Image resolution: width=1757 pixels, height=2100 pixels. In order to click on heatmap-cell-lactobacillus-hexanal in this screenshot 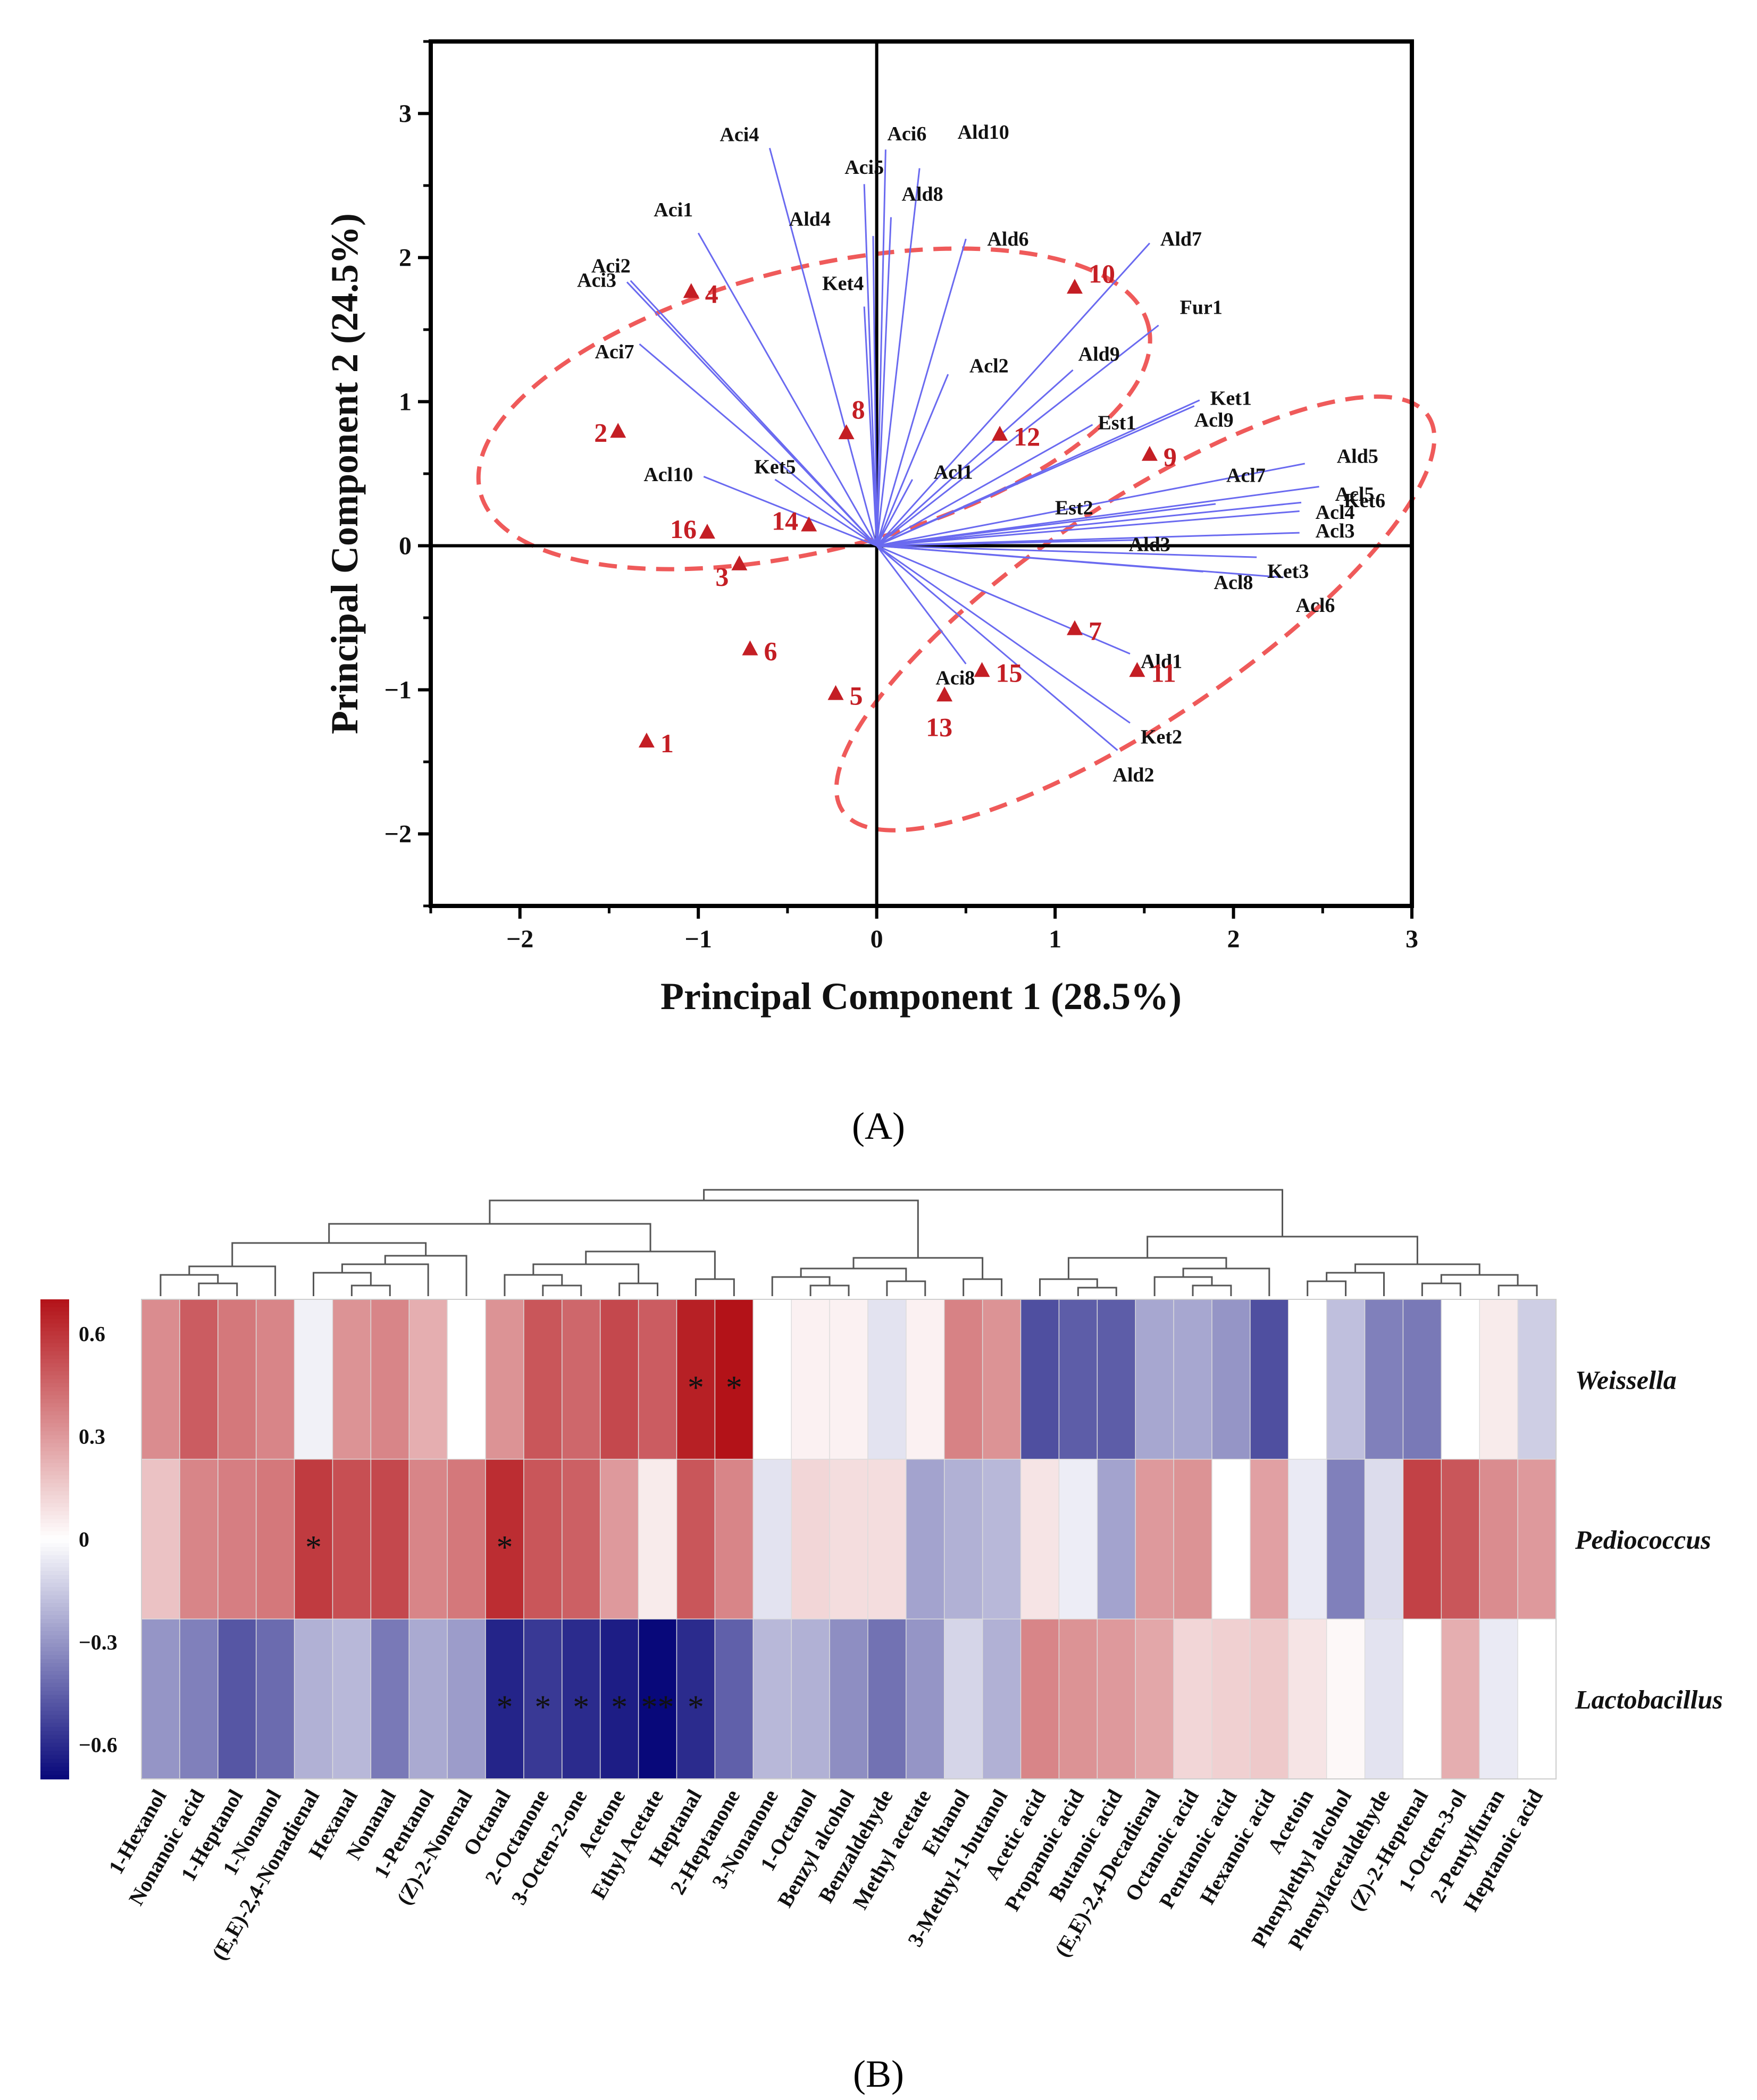, I will do `click(352, 1699)`.